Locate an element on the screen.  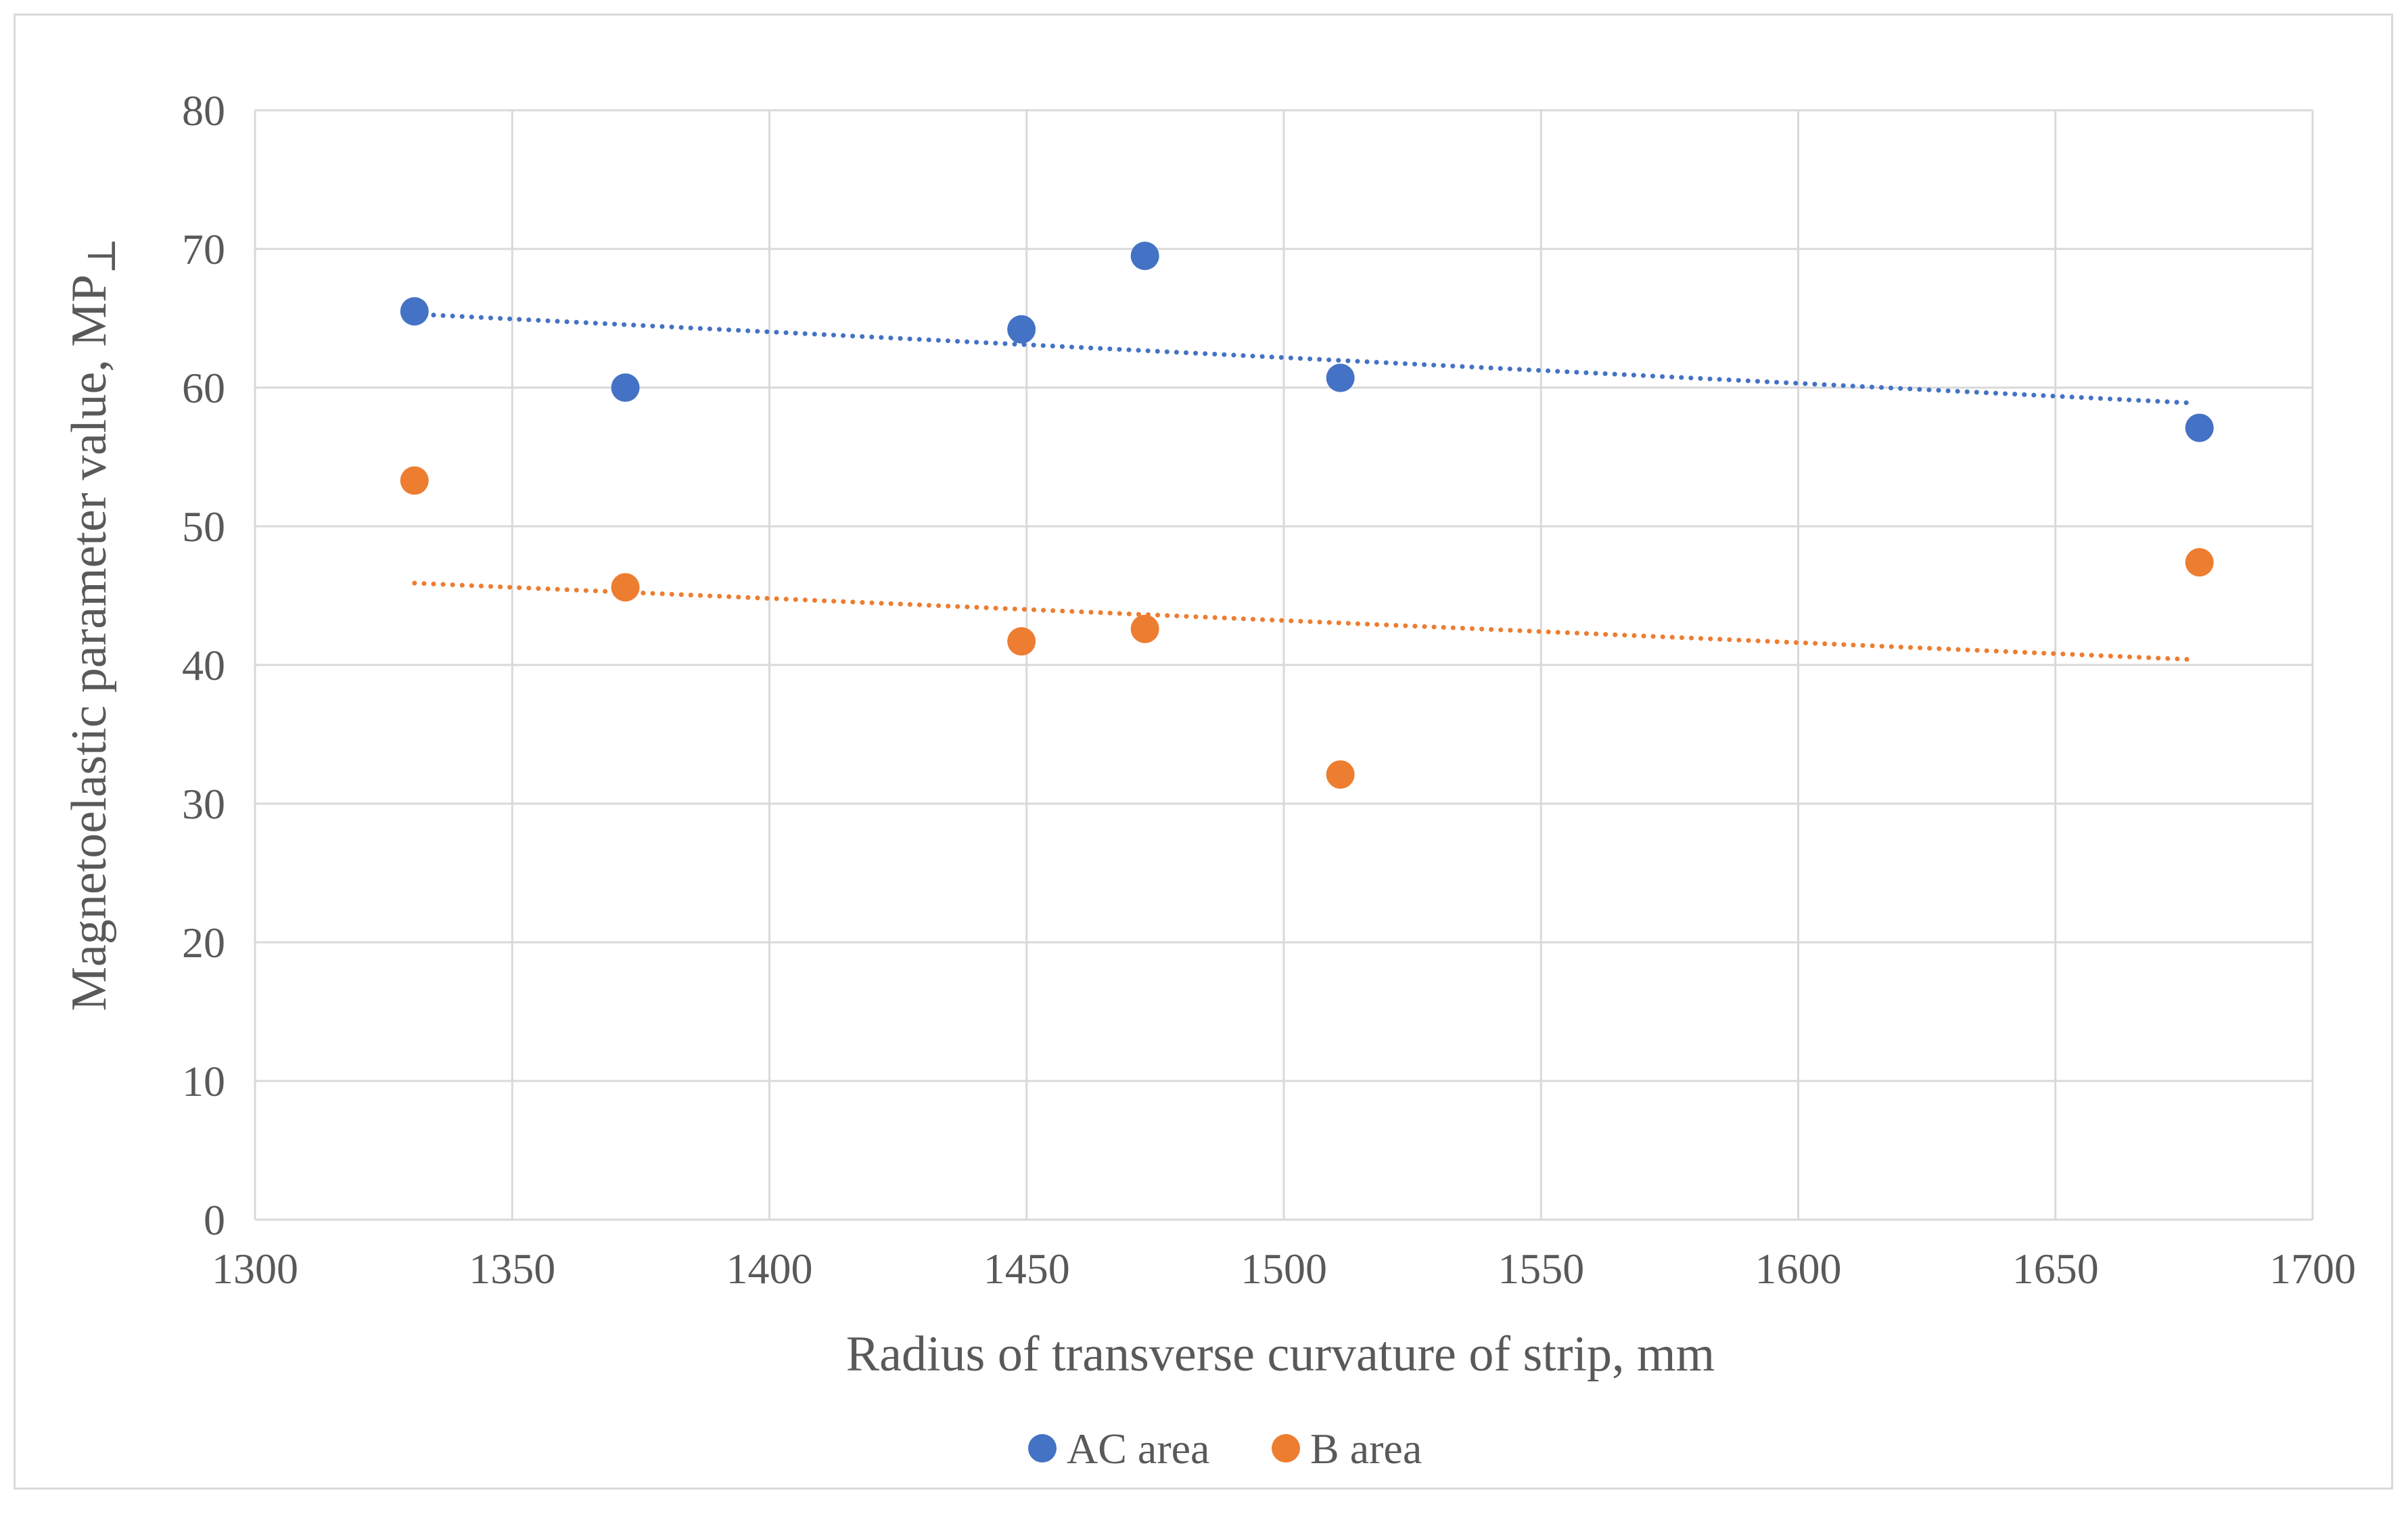
legend-marker-b-area is located at coordinates (1286, 1449).